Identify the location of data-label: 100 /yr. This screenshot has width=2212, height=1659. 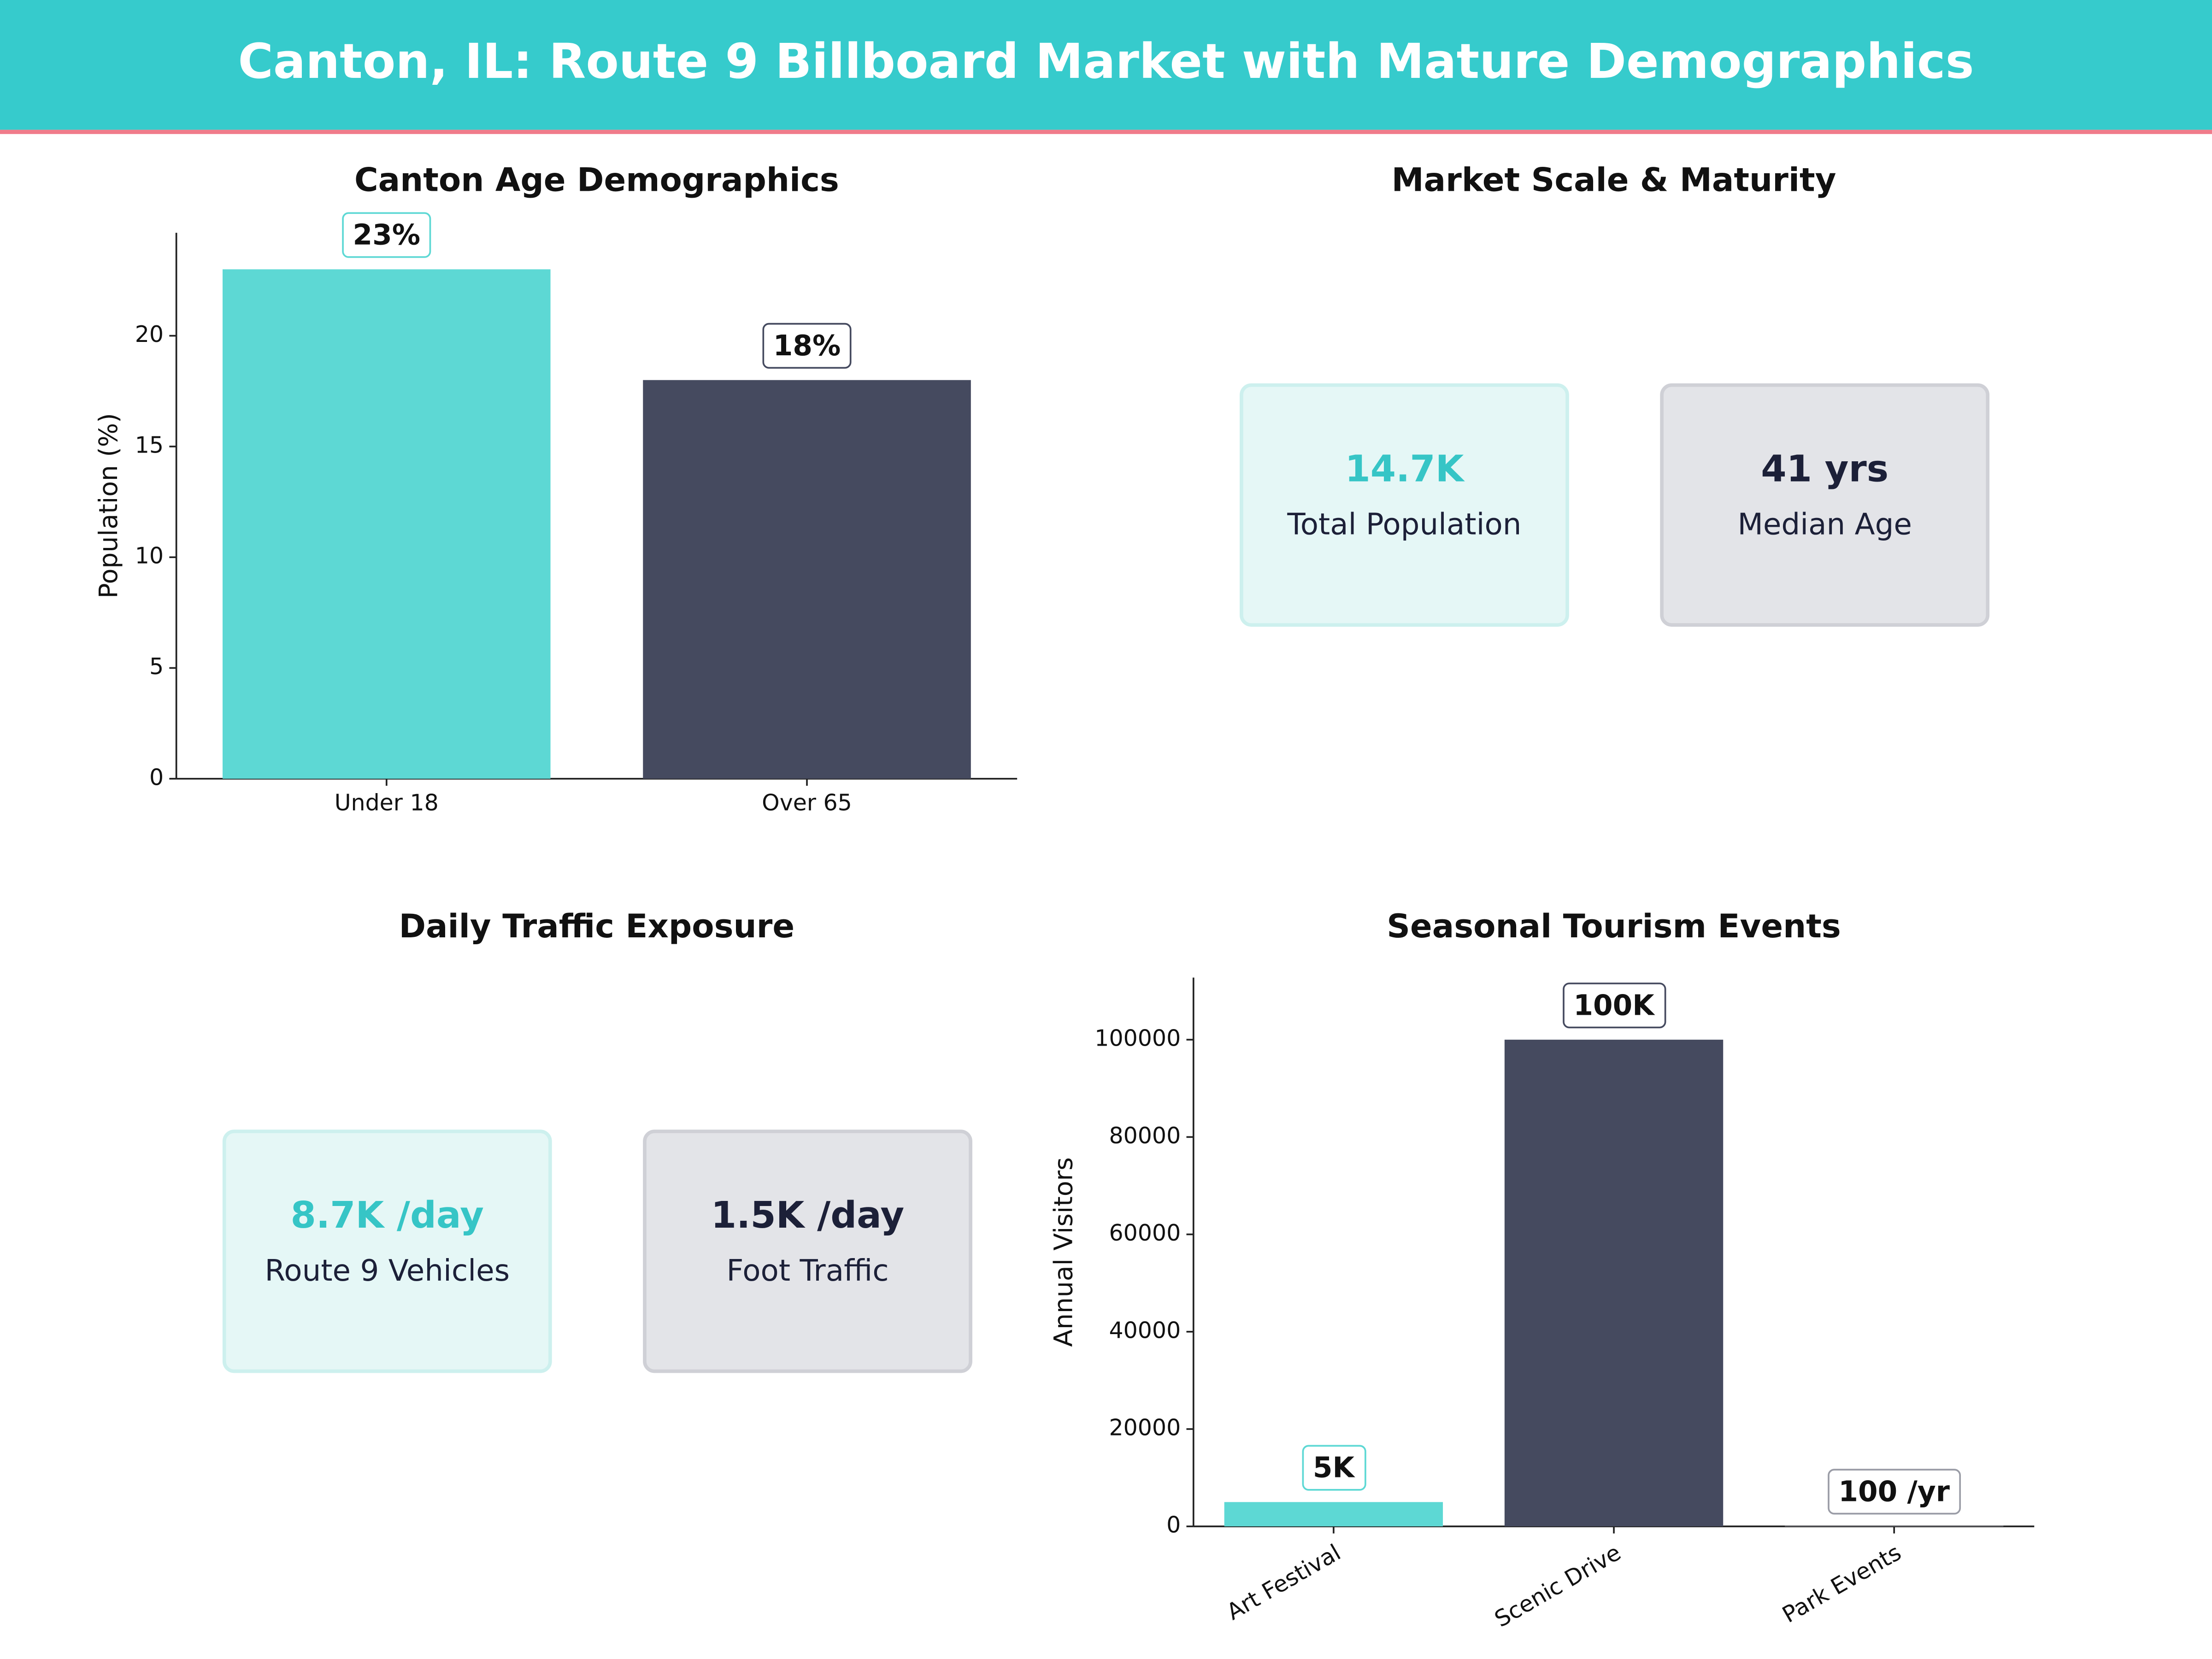
(1894, 1491).